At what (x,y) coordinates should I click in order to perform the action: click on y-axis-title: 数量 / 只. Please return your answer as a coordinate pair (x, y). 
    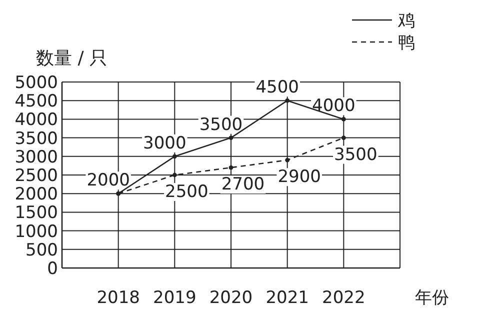
    Looking at the image, I should click on (72, 58).